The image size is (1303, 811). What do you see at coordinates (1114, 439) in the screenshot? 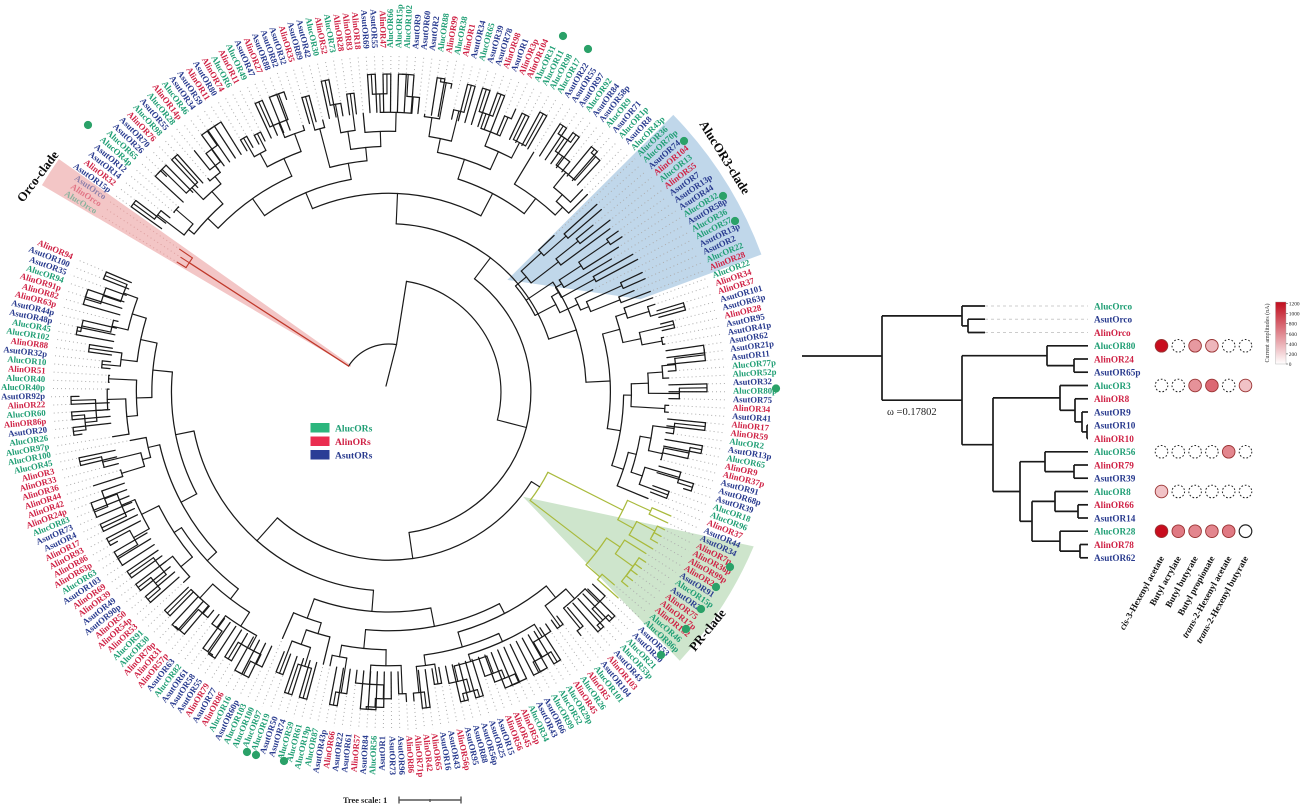
I see `svg-text: AlinOR10` at bounding box center [1114, 439].